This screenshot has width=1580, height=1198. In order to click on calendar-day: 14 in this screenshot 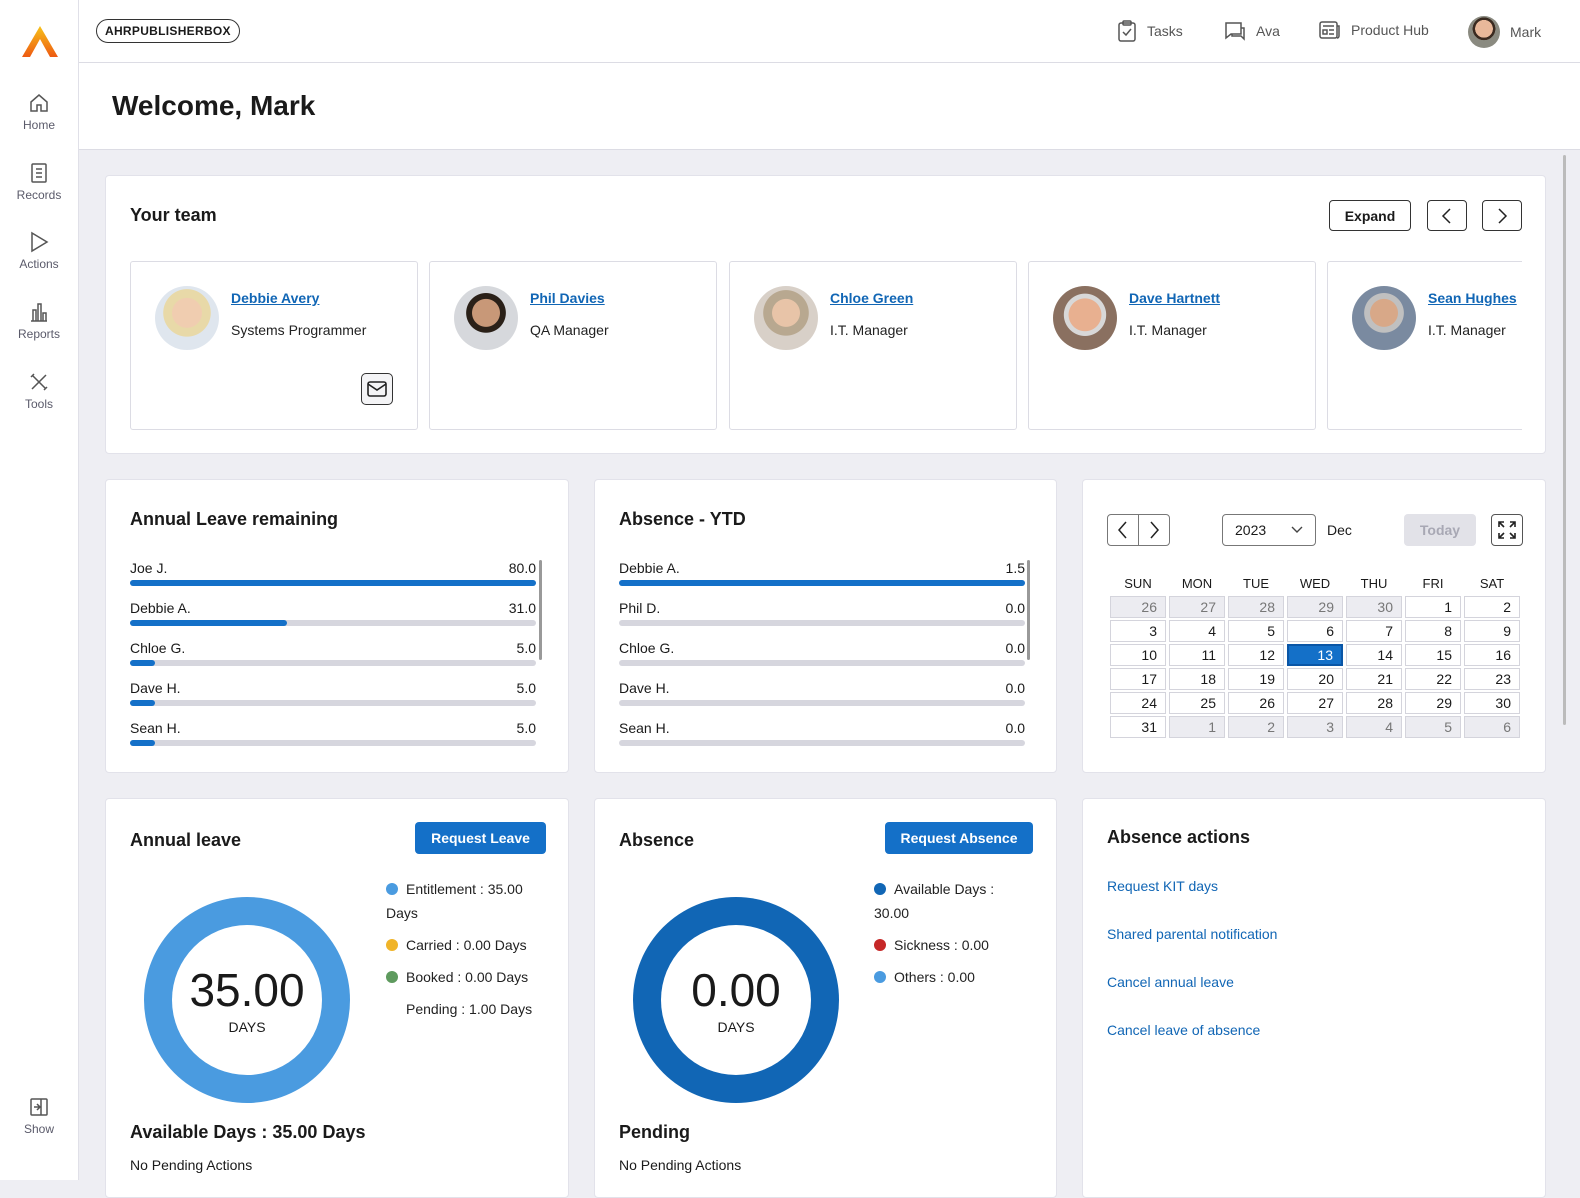, I will do `click(1374, 655)`.